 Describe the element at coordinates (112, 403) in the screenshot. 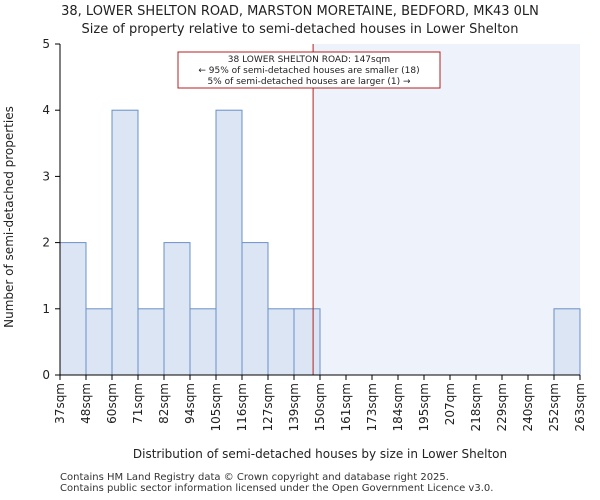

I see `x-tick-label: 60sqm` at that location.